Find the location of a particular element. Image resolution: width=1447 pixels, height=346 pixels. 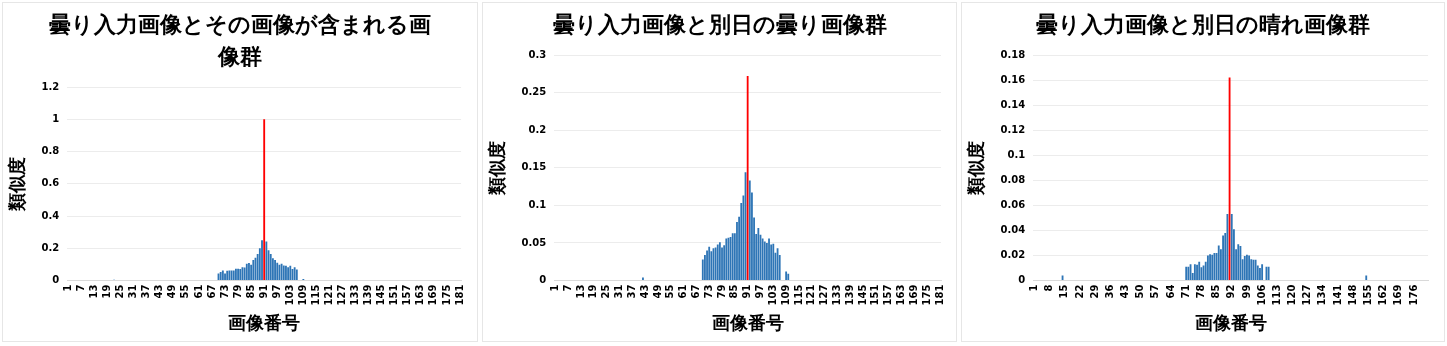

x-tick-label: 64 is located at coordinates (1170, 291).